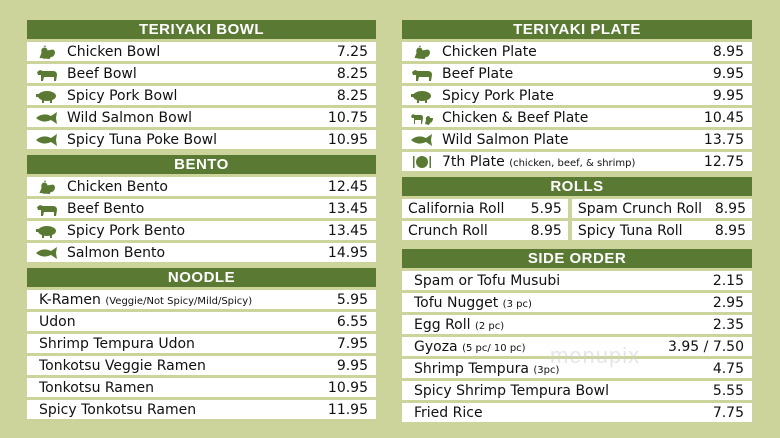  What do you see at coordinates (117, 186) in the screenshot?
I see `item-name: Chicken Bento` at bounding box center [117, 186].